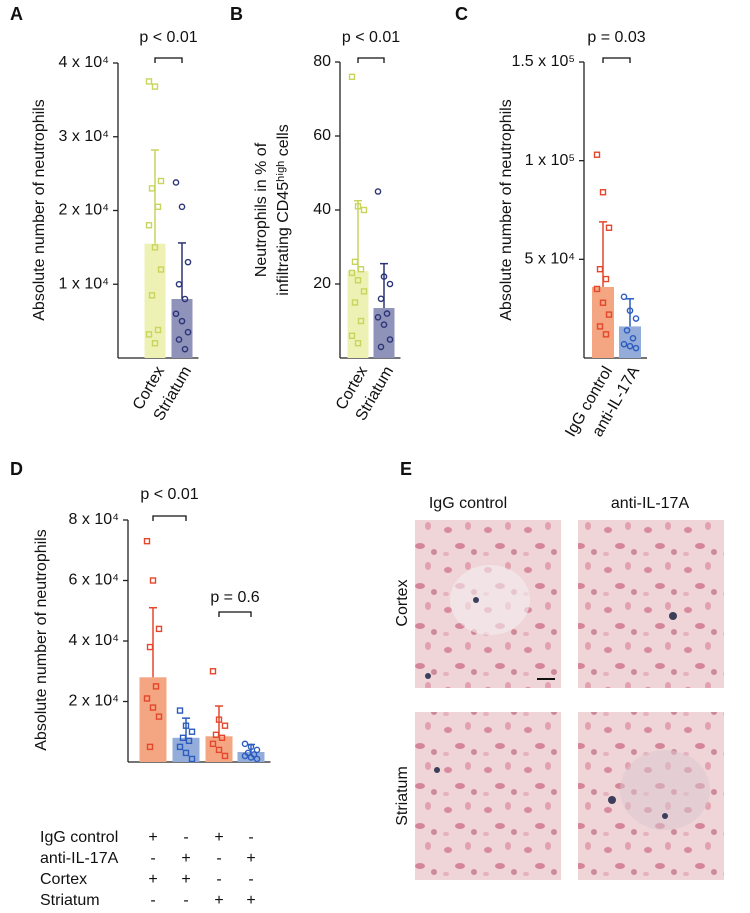 This screenshot has height=913, width=750. What do you see at coordinates (84, 136) in the screenshot?
I see `y-tick-label: 3 x 10⁴` at bounding box center [84, 136].